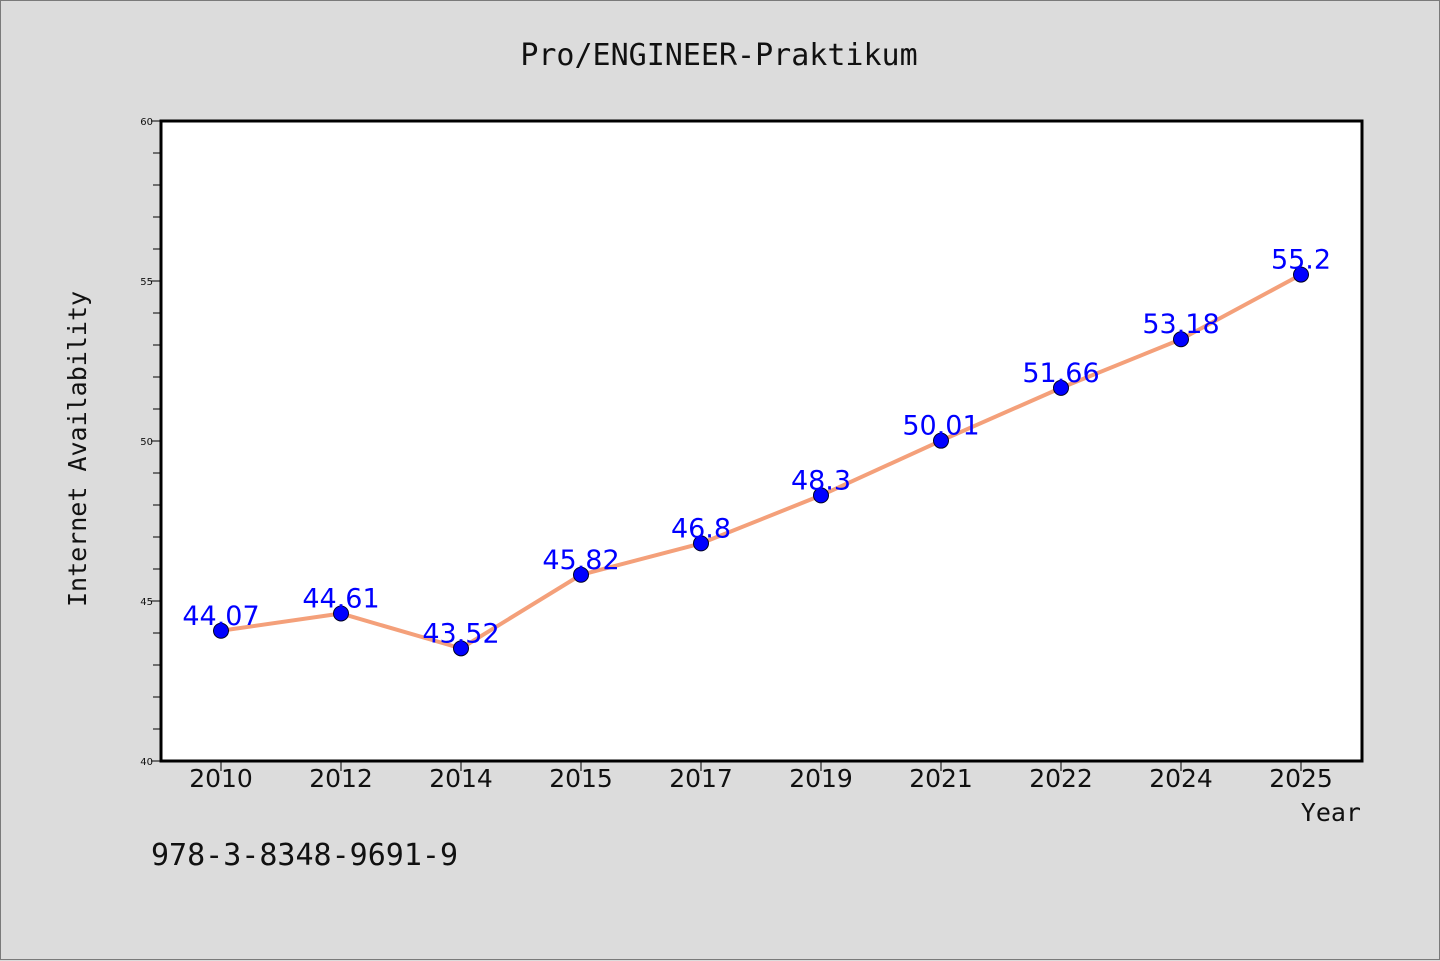 Image resolution: width=1440 pixels, height=961 pixels. I want to click on x-tick-label: 2021, so click(941, 778).